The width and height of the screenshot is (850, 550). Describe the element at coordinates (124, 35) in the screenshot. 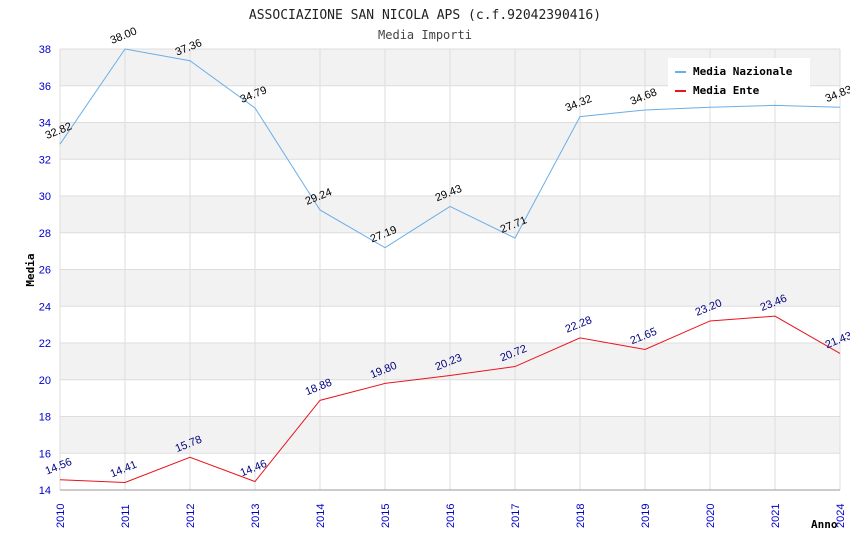

I see `data-label: 38.00` at that location.